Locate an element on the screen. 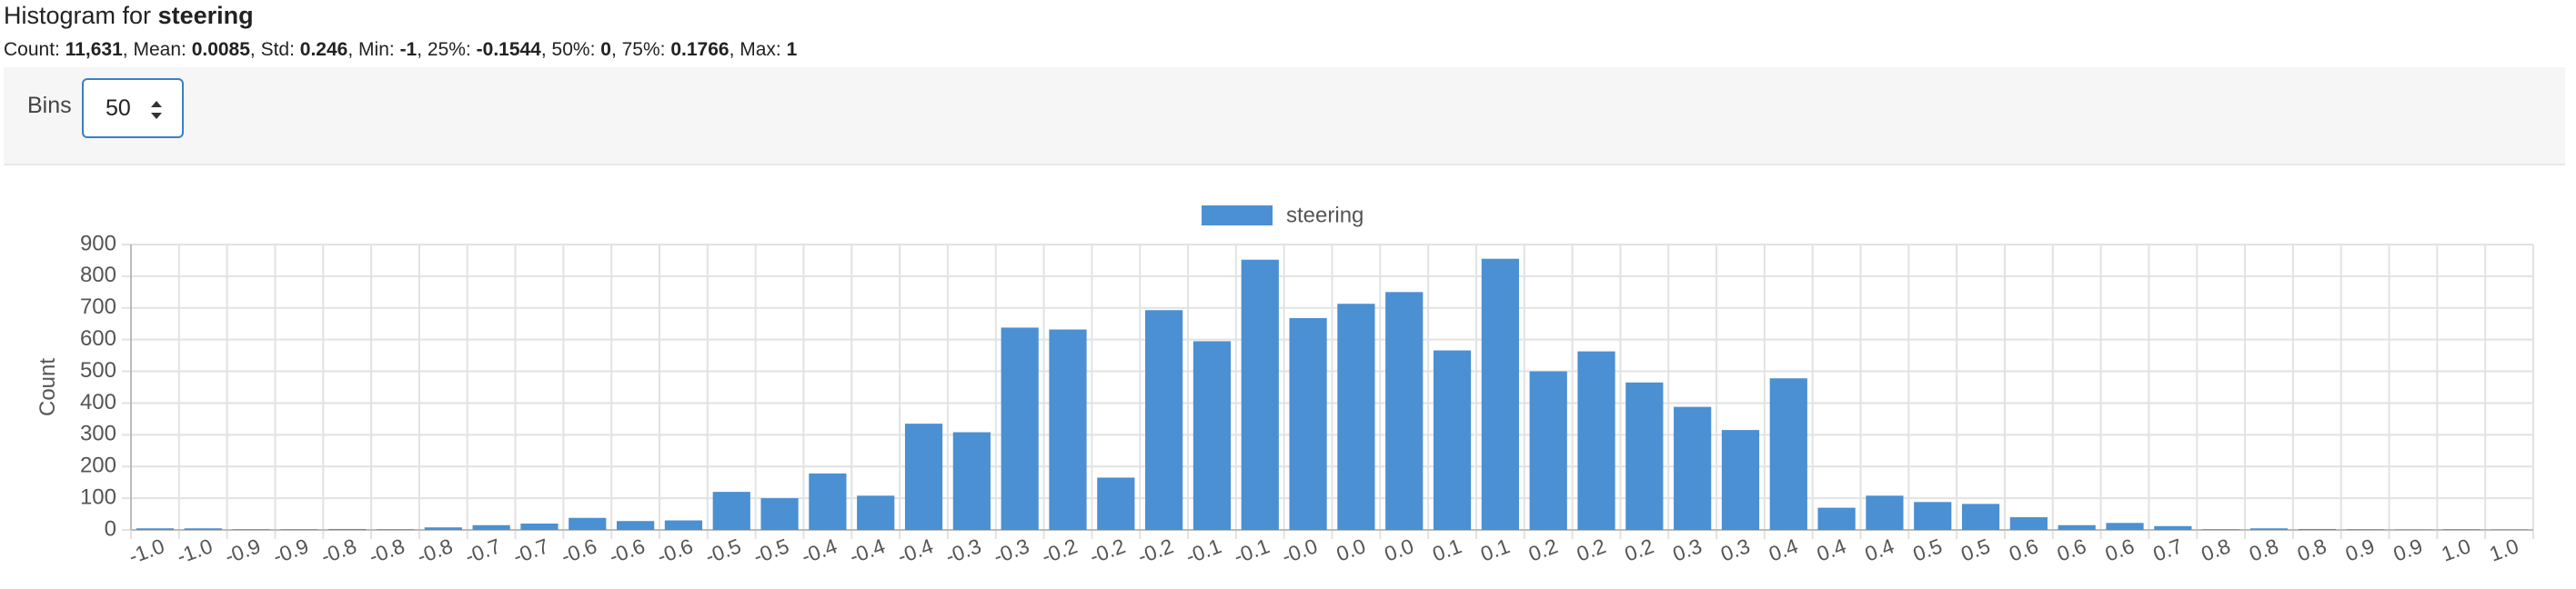  y-tick-label: 900 is located at coordinates (98, 243).